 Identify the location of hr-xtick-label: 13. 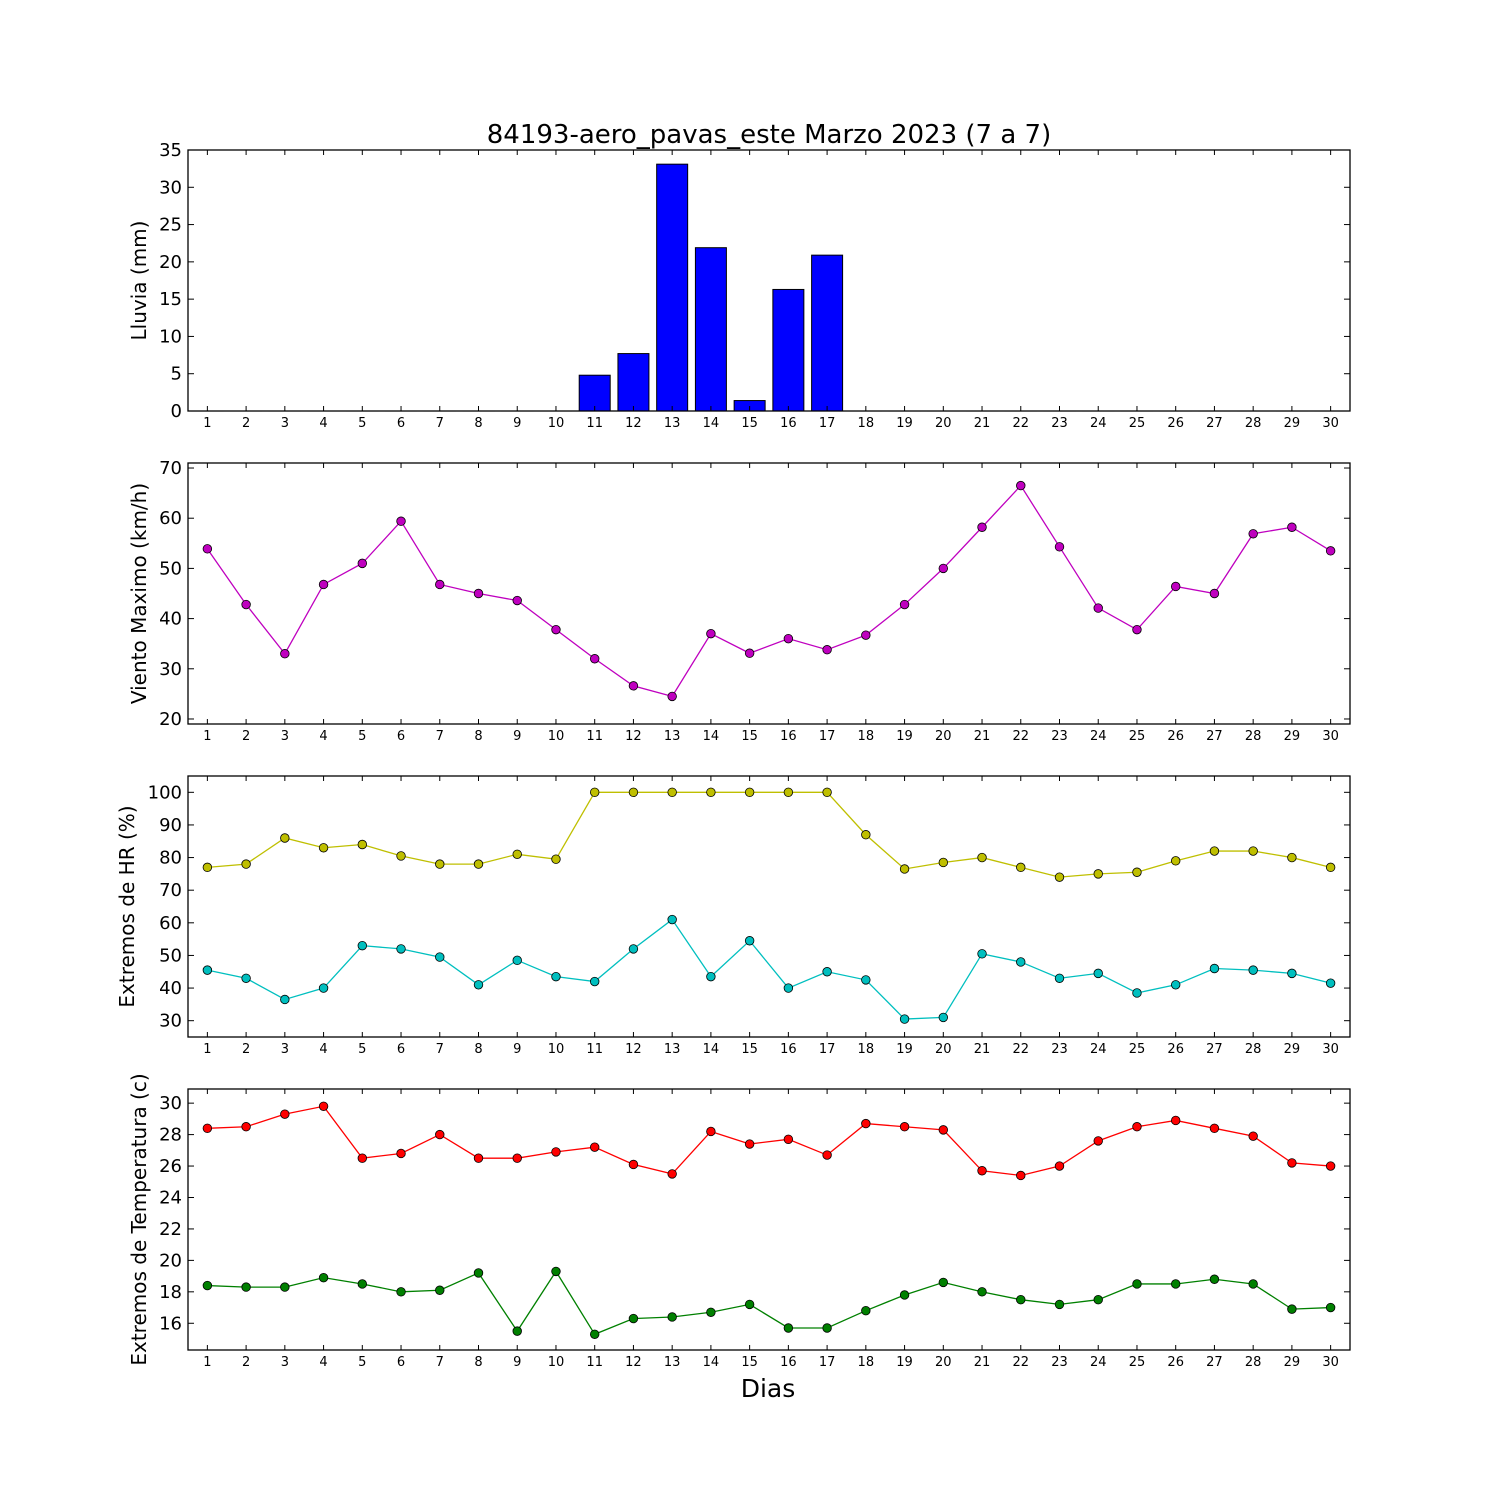
(672, 1049).